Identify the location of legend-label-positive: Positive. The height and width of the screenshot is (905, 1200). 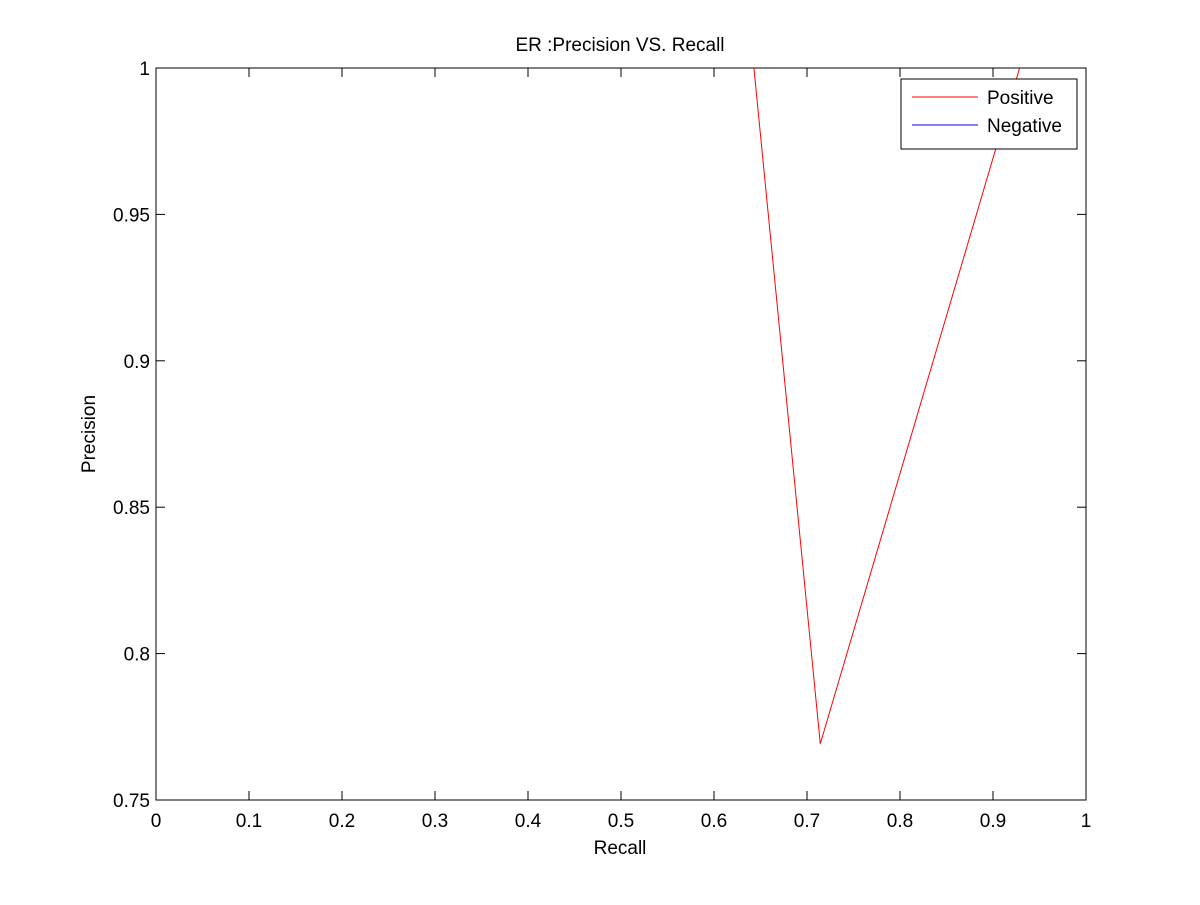
(1020, 98).